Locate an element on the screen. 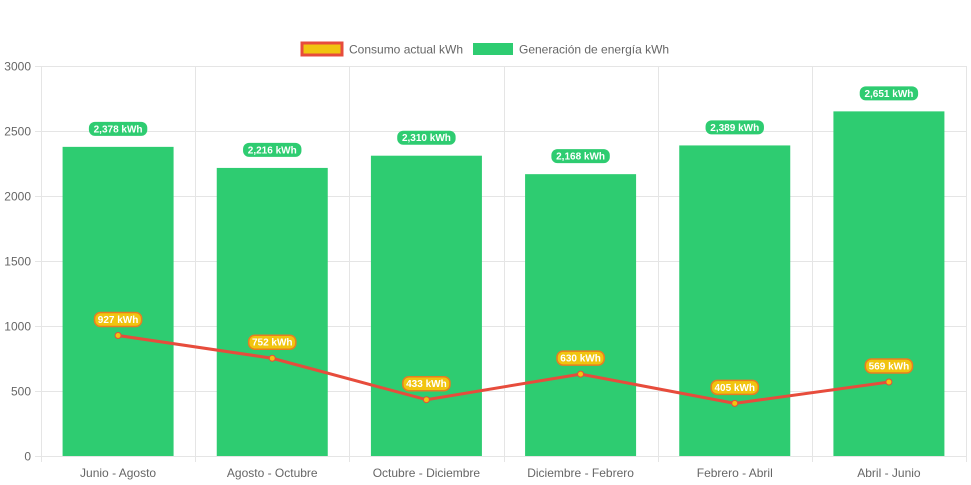 The height and width of the screenshot is (485, 971). line-series is located at coordinates (503, 369).